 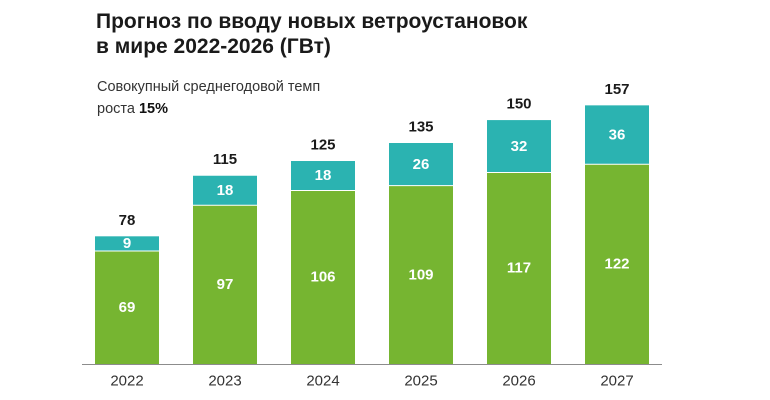 What do you see at coordinates (420, 381) in the screenshot?
I see `x-tick-label-2025: 2025` at bounding box center [420, 381].